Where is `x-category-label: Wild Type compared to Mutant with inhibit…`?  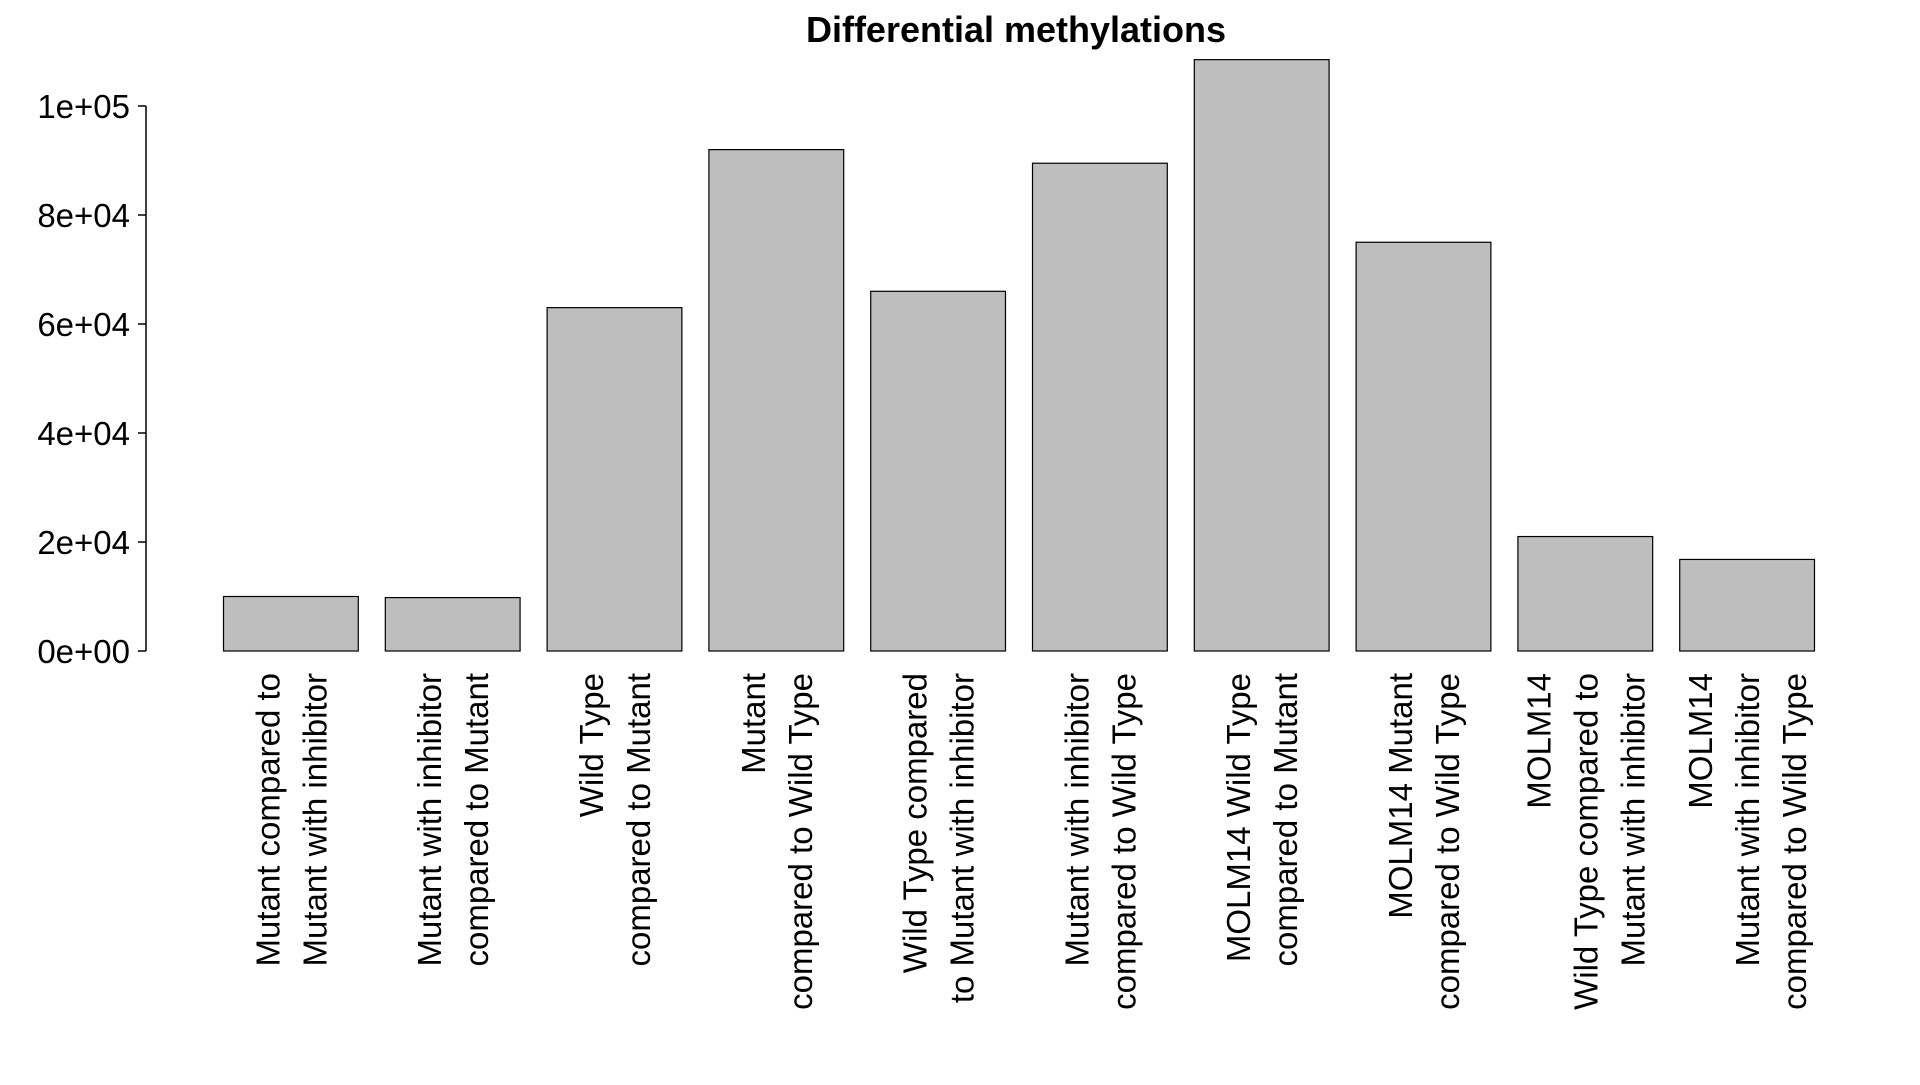
x-category-label: Wild Type compared to Mutant with inhibit… is located at coordinates (939, 838).